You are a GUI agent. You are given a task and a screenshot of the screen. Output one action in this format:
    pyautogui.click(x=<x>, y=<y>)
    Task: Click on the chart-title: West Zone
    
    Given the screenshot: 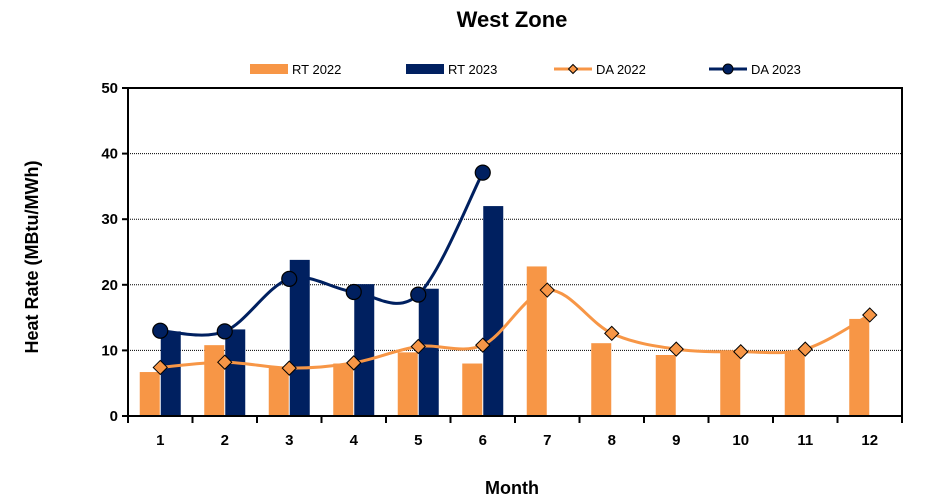 What is the action you would take?
    pyautogui.click(x=512, y=19)
    